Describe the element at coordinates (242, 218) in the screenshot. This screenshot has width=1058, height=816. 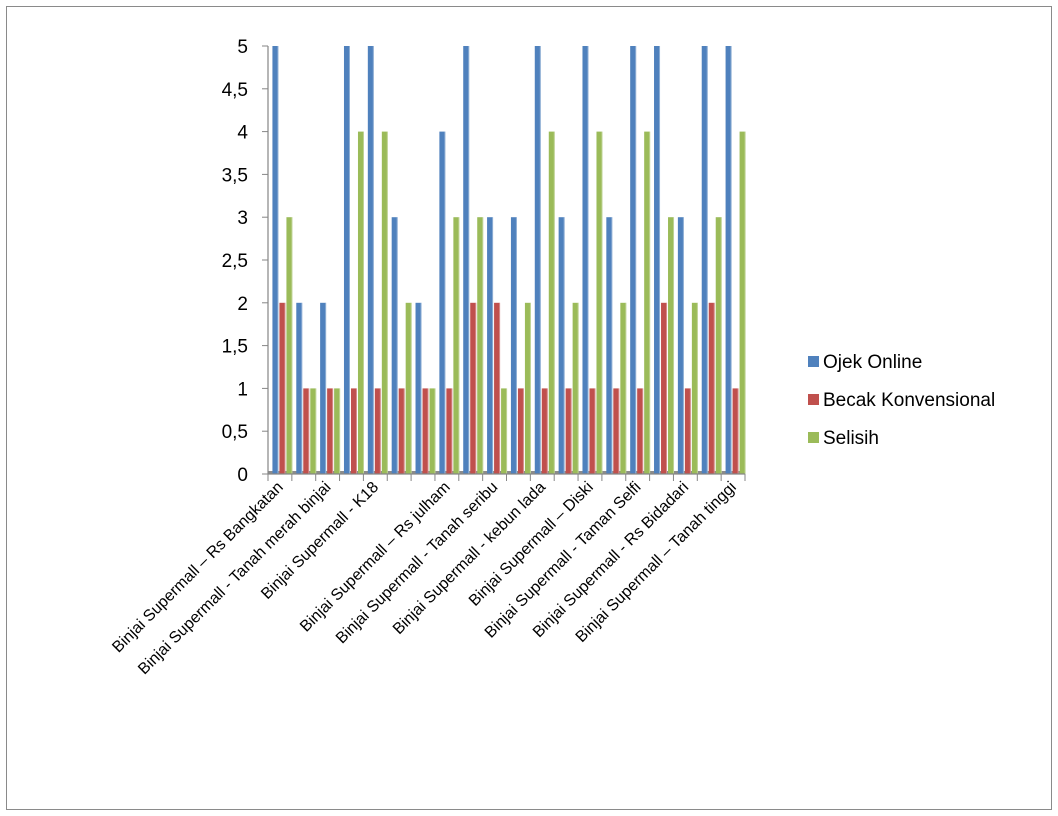
I see `y-tick-label: 3` at that location.